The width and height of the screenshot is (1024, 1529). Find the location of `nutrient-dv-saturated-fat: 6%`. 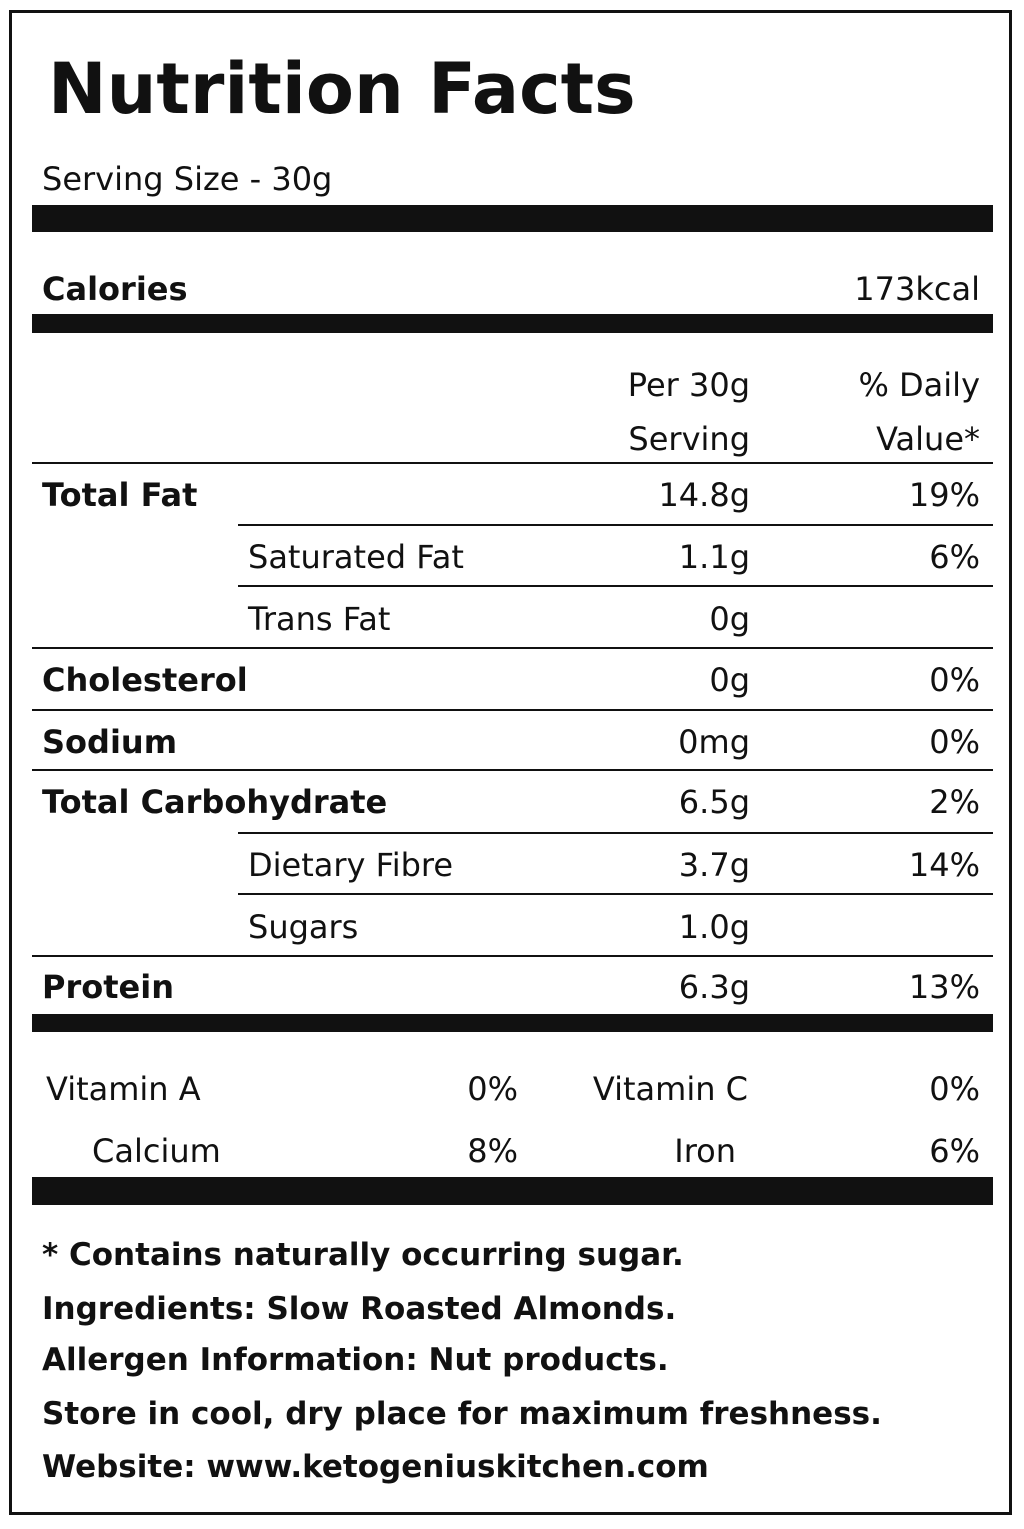

nutrient-dv-saturated-fat: 6% is located at coordinates (954, 557).